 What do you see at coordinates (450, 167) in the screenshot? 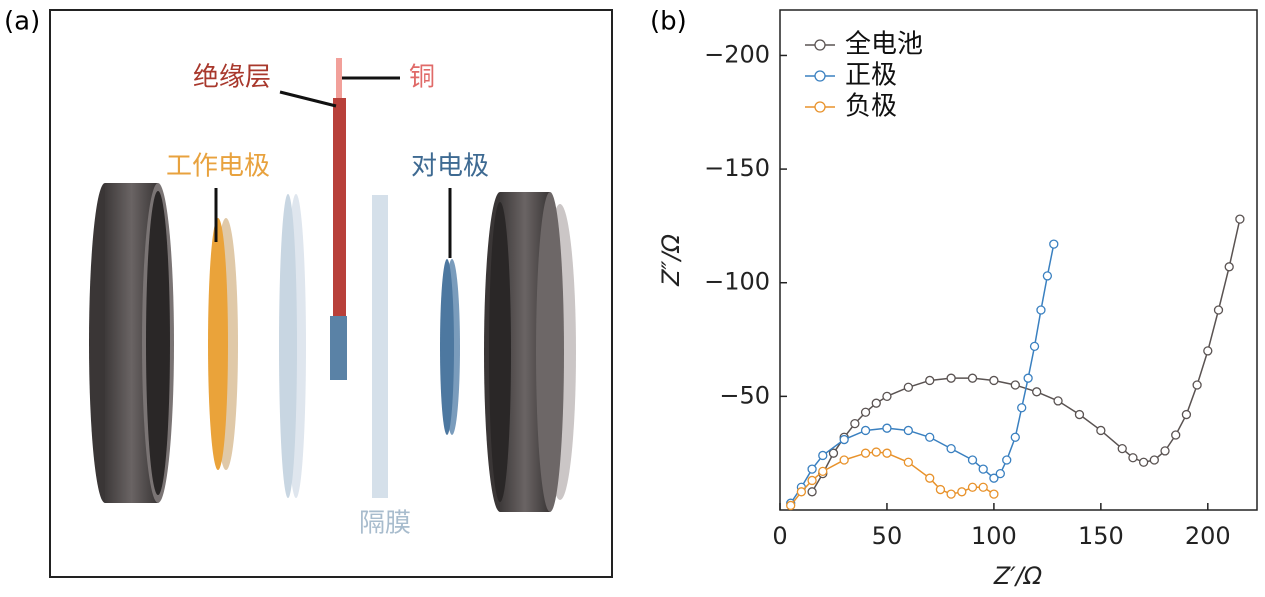
I see `label: 对电极` at bounding box center [450, 167].